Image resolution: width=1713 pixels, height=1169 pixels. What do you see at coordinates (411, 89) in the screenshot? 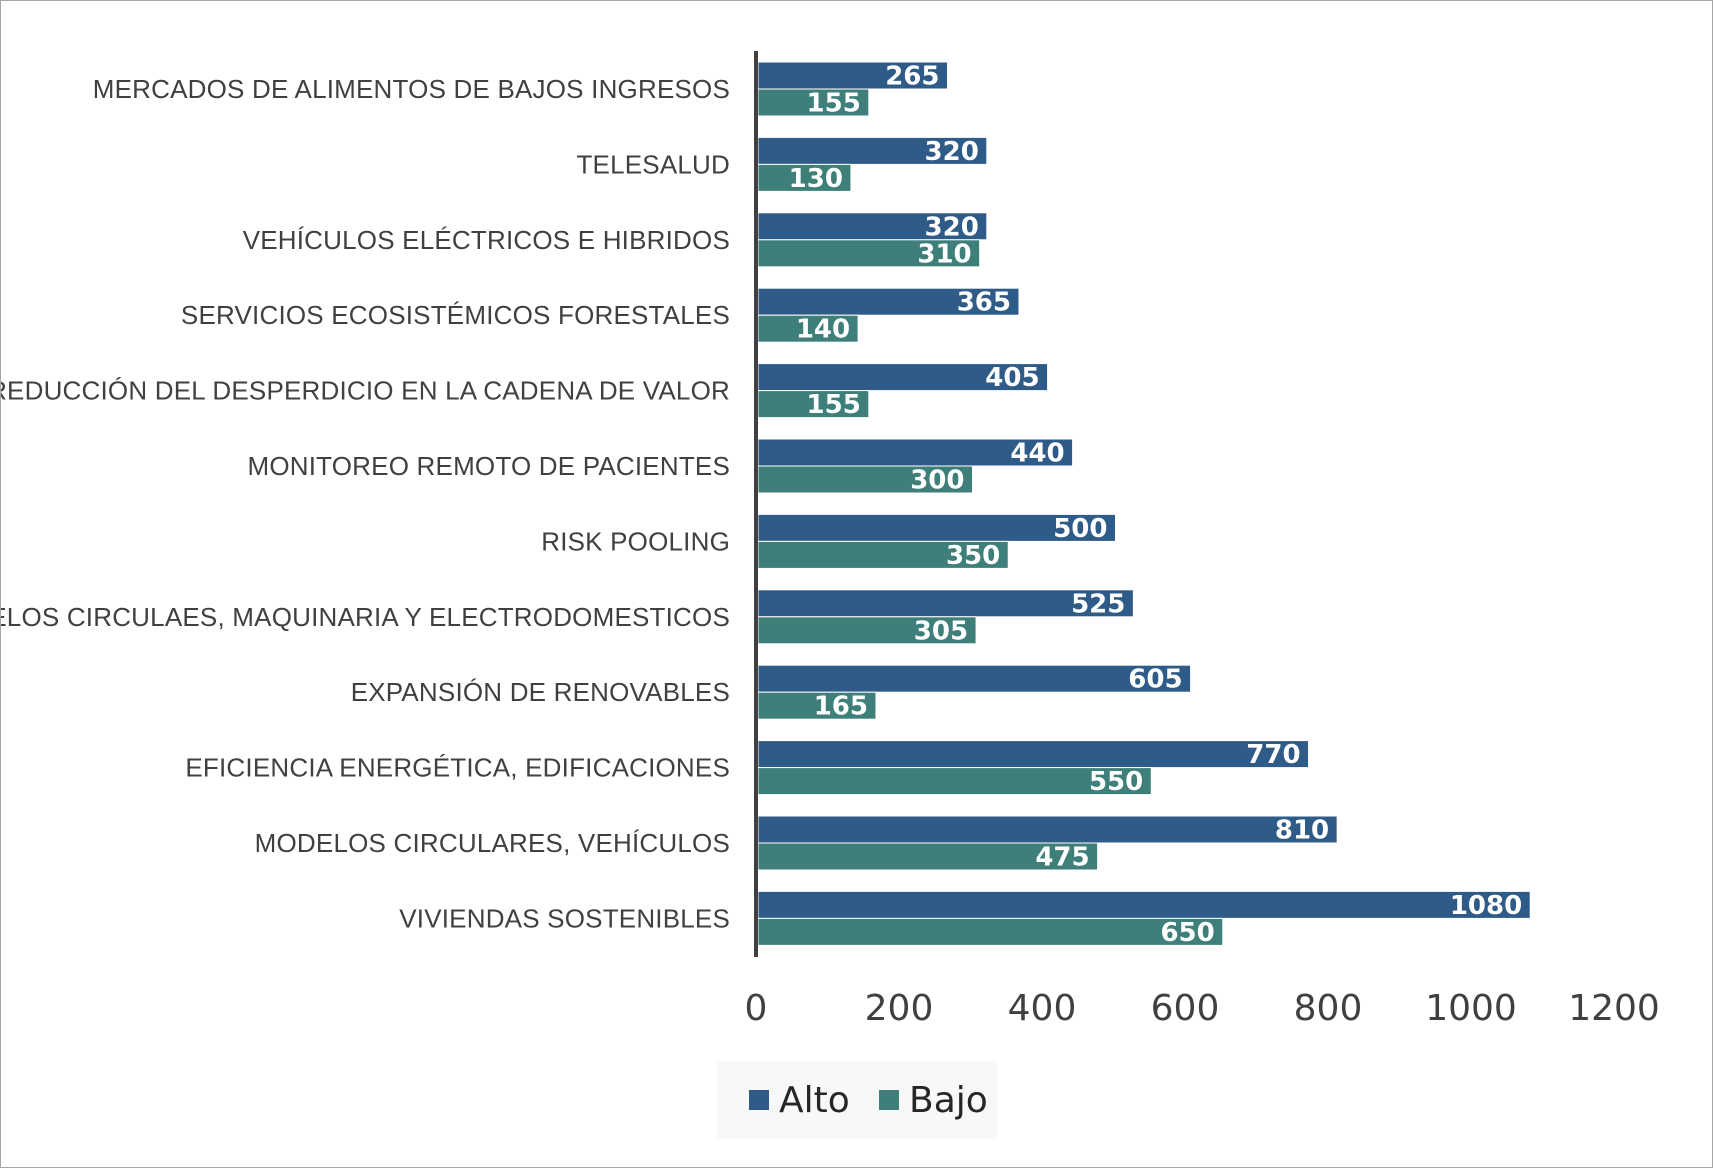
I see `category-label: MERCADOS DE ALIMENTOS DE BAJOS INGRESOS` at bounding box center [411, 89].